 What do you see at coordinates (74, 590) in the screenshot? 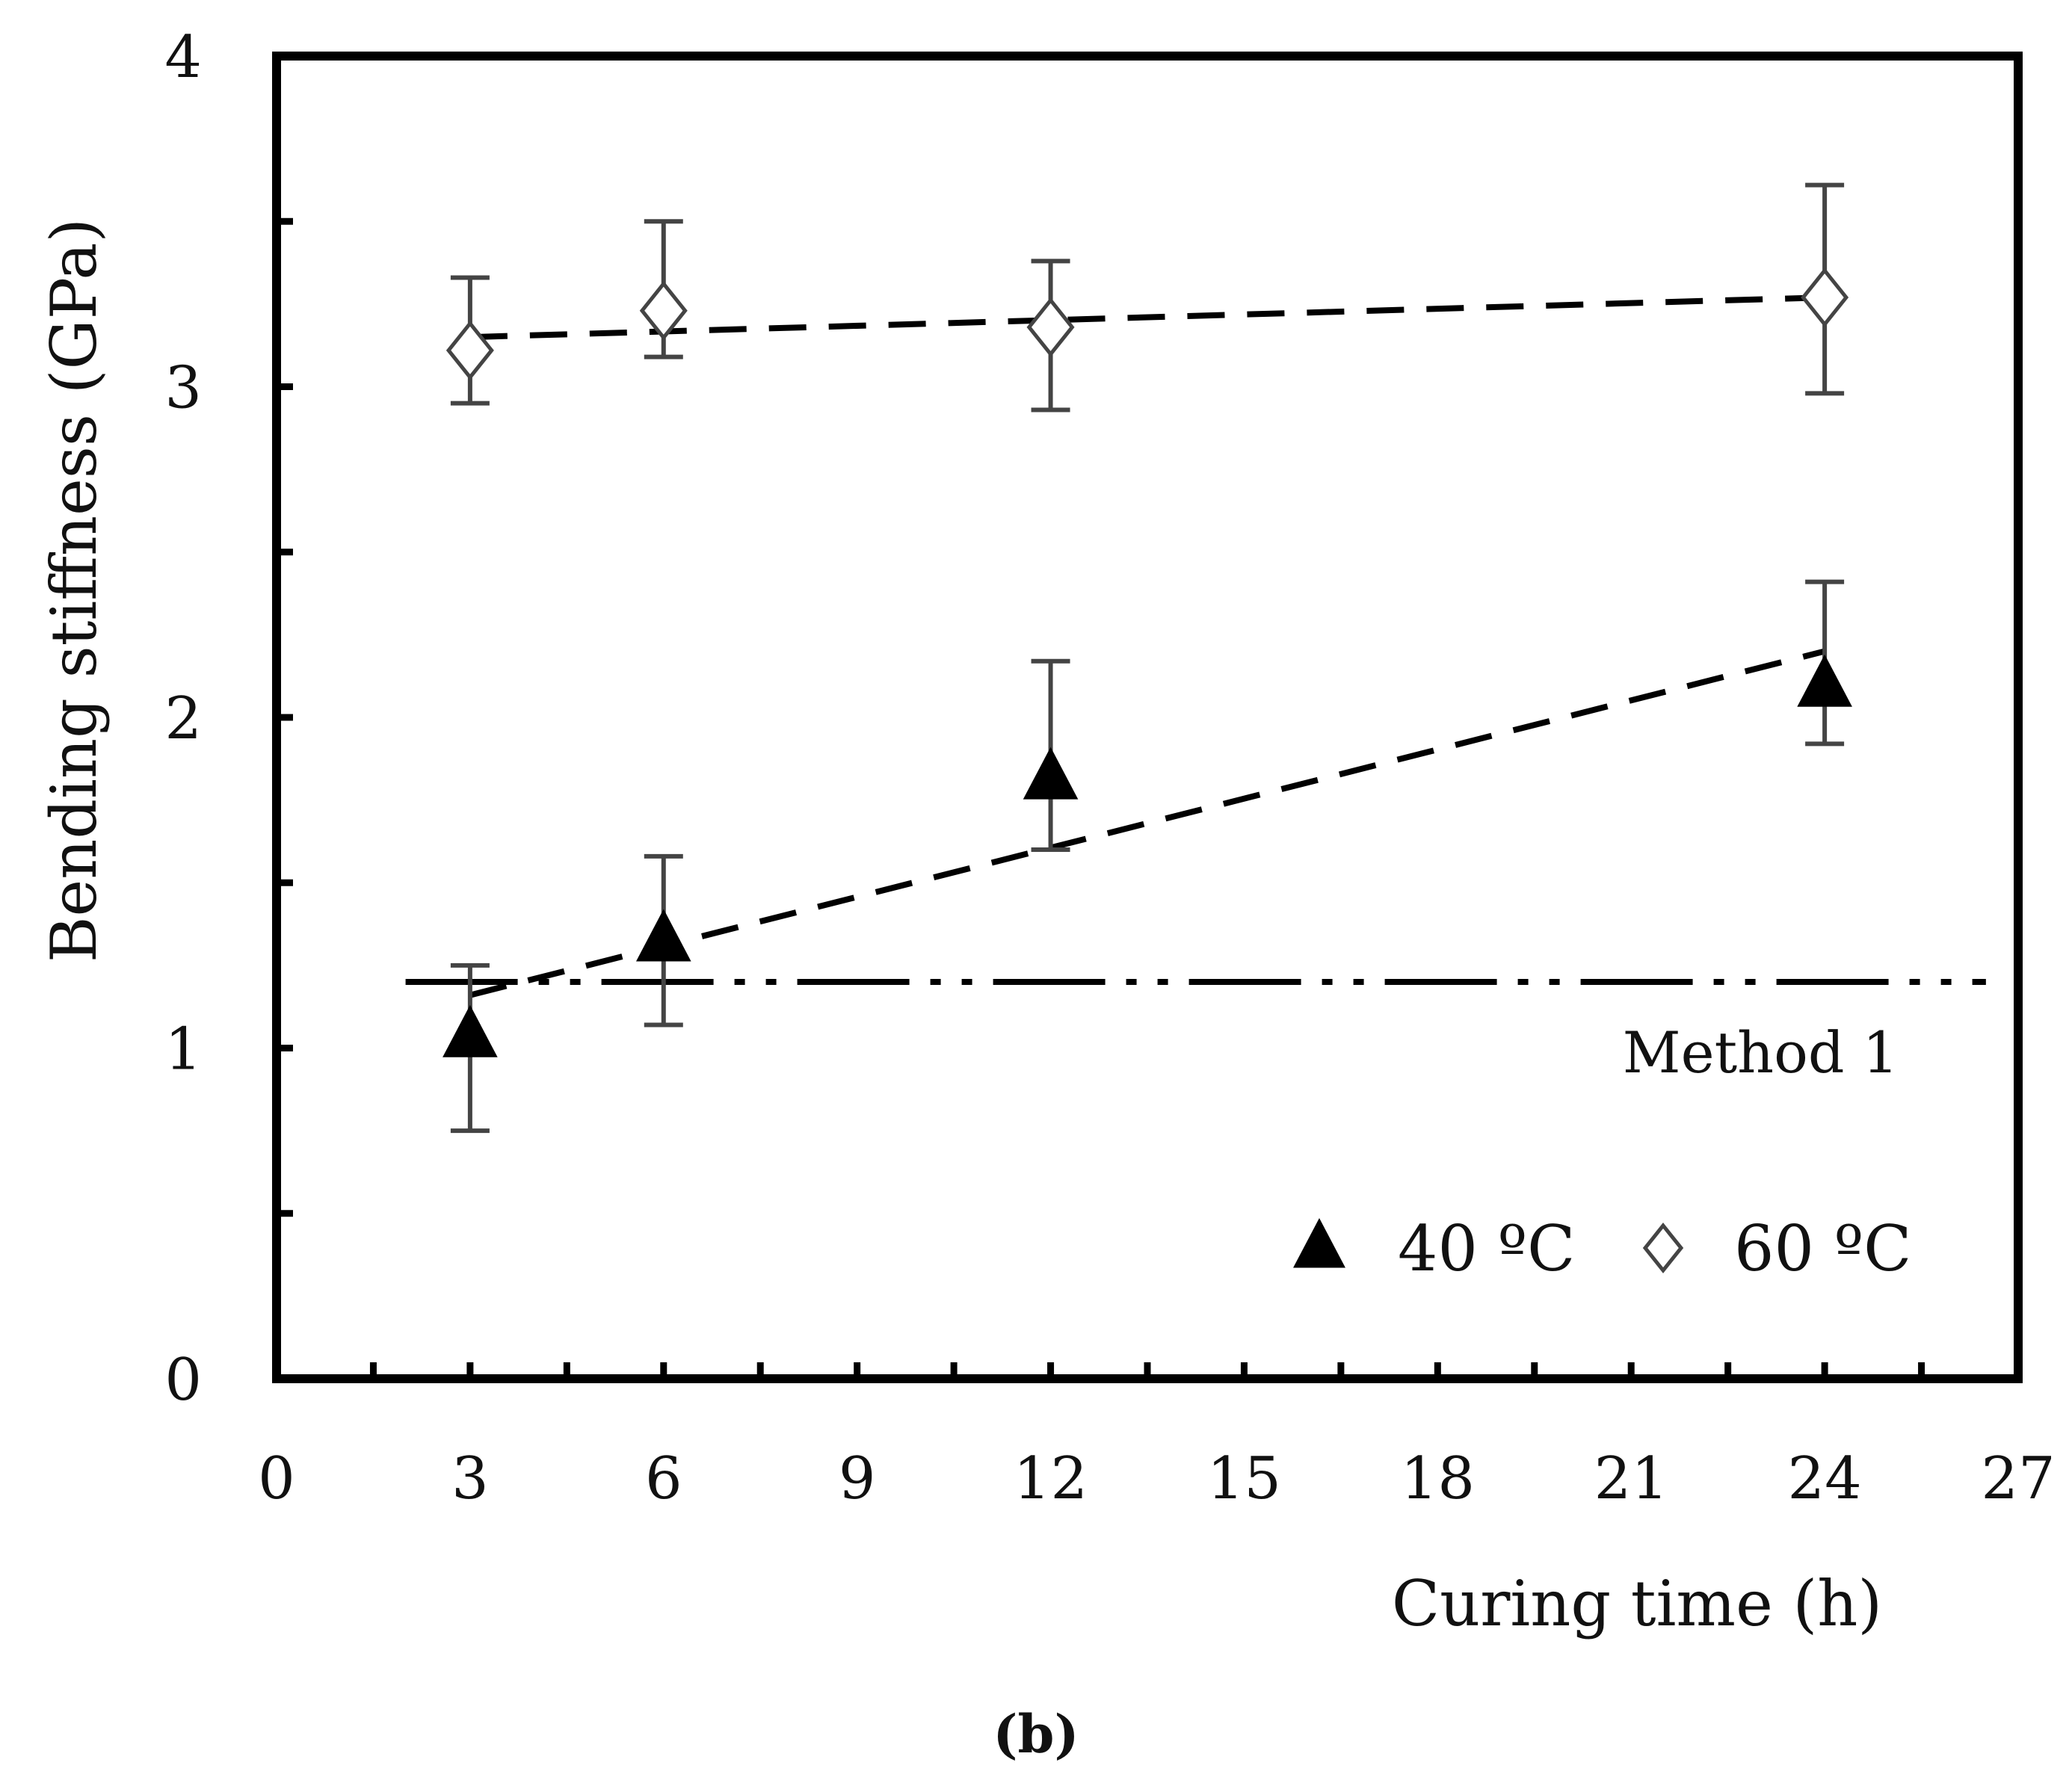
I see `y-axis-title: Bending stiffness (GPa)` at bounding box center [74, 590].